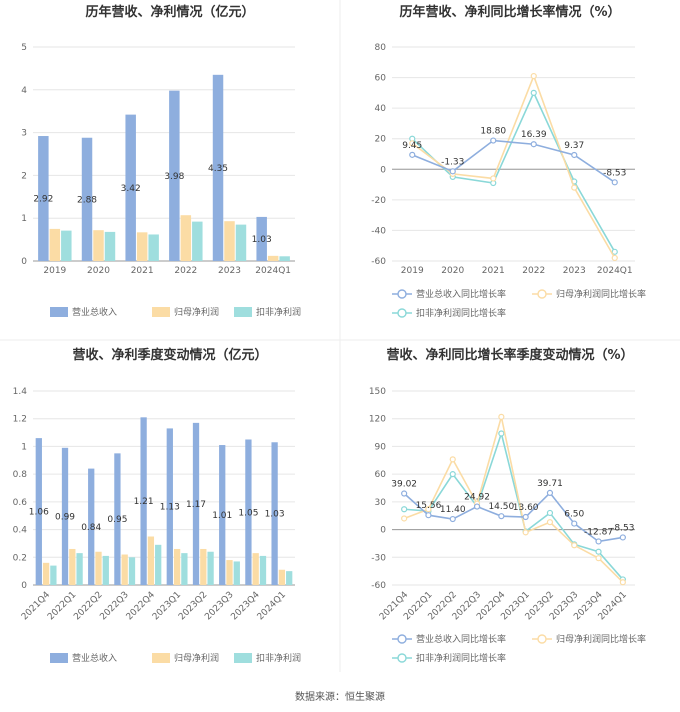 This screenshot has width=680, height=712. Describe the element at coordinates (87, 200) in the screenshot. I see `bar-value-label: 2.88` at that location.